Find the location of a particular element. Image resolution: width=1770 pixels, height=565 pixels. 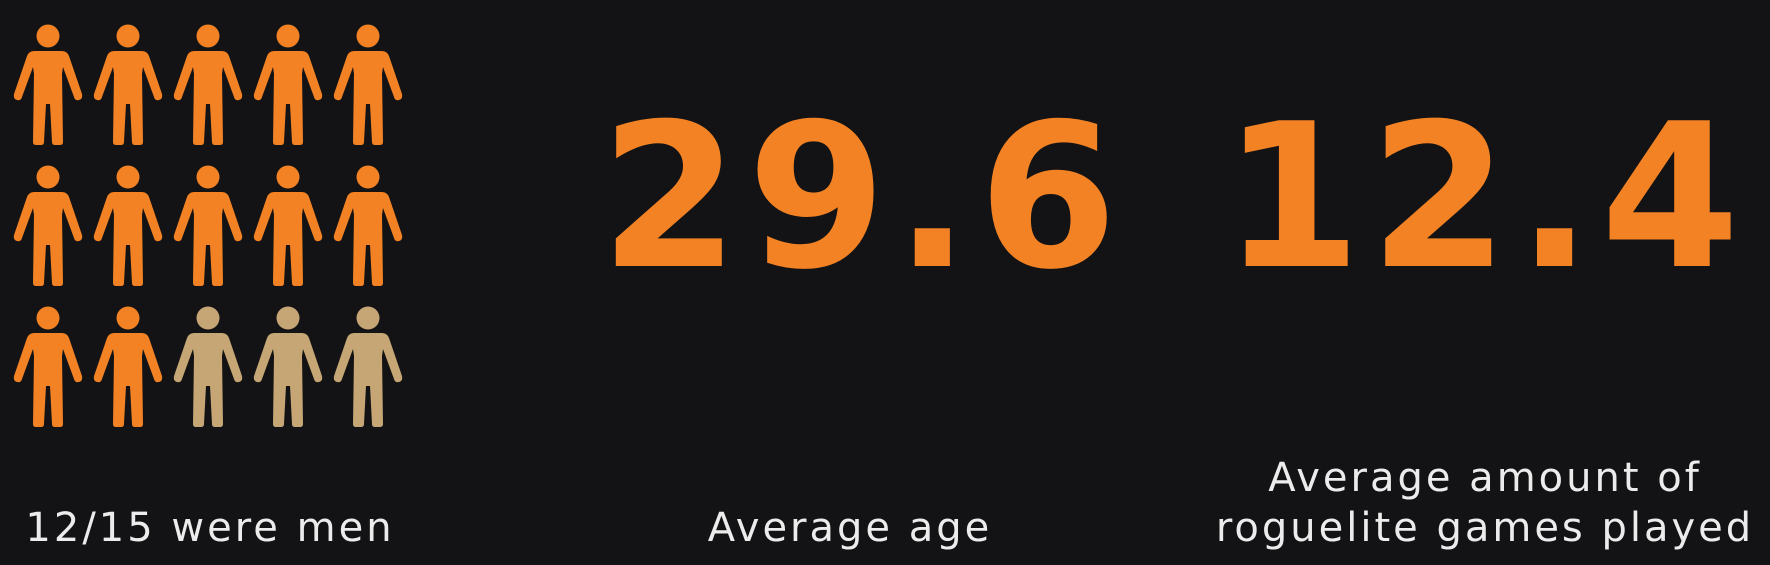

average-games-value: 12.4 is located at coordinates (1485, 197).